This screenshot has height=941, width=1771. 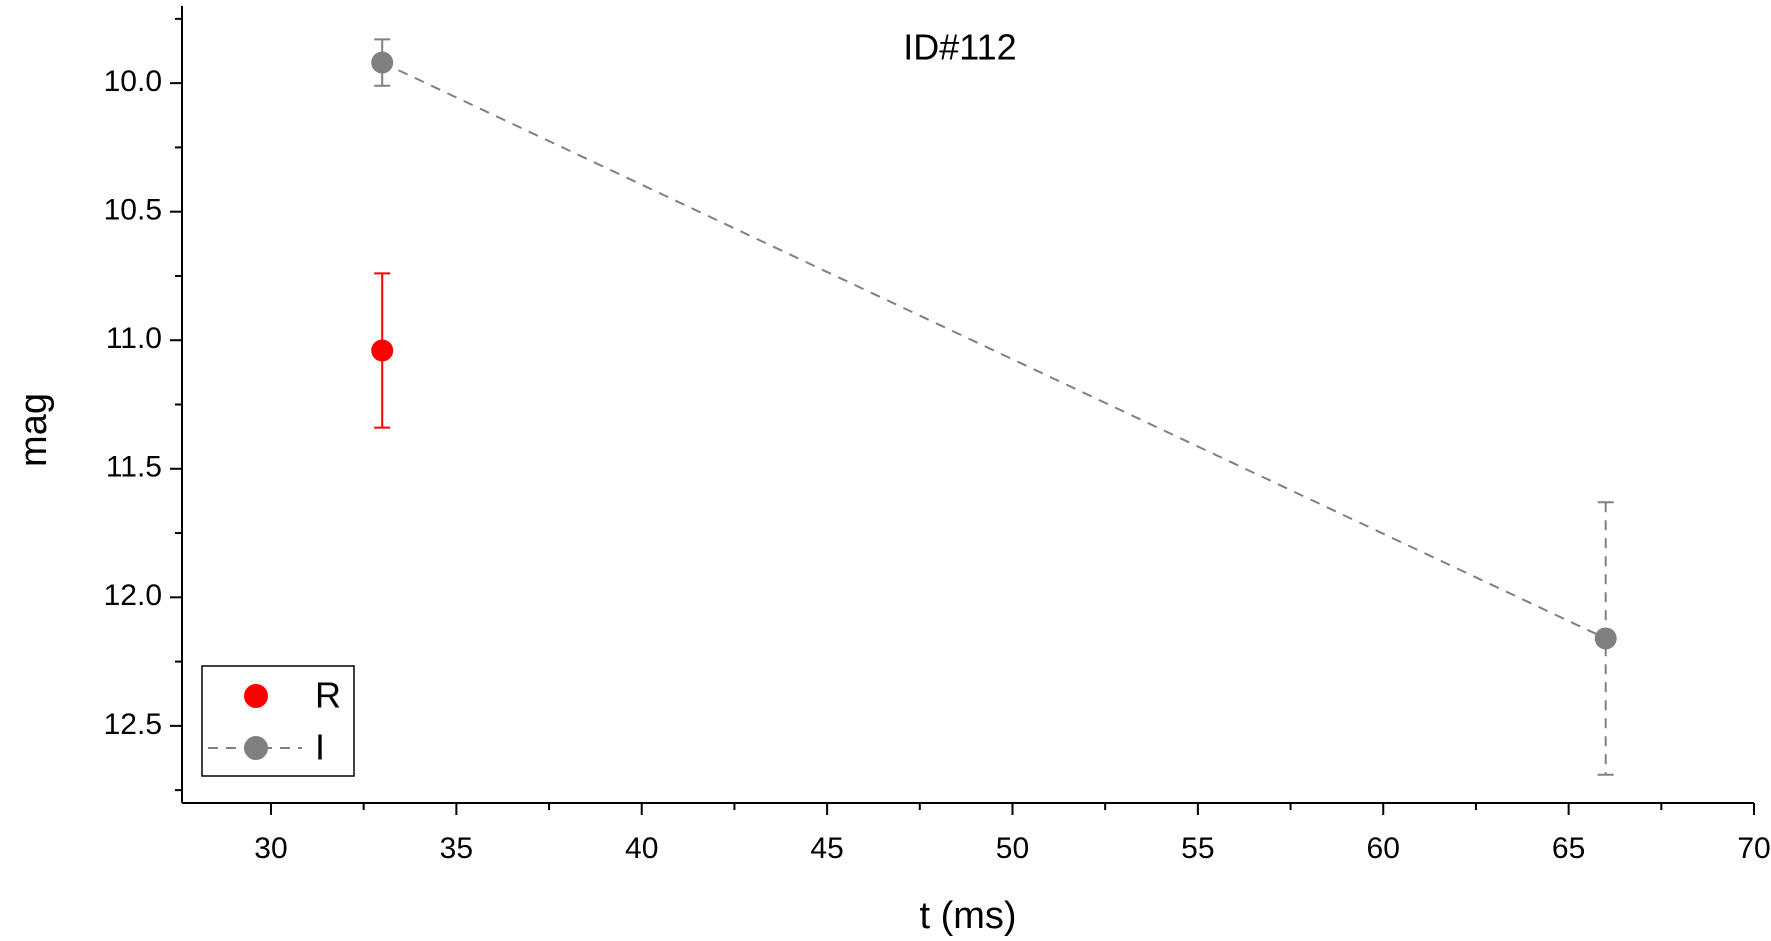 I want to click on chart-title: ID#112, so click(x=959, y=47).